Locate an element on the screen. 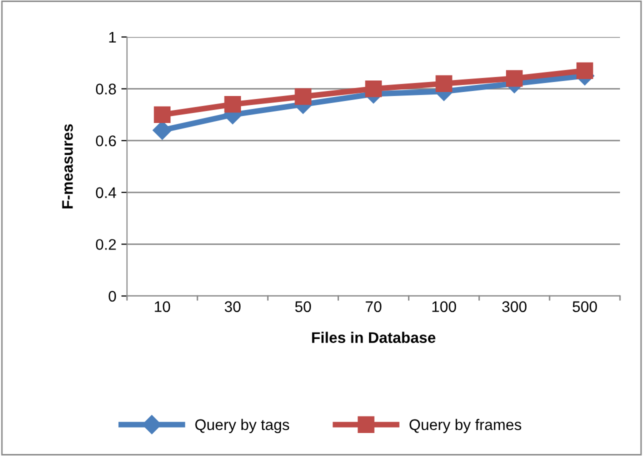 The image size is (643, 456). x-tick-label: 30 is located at coordinates (232, 306).